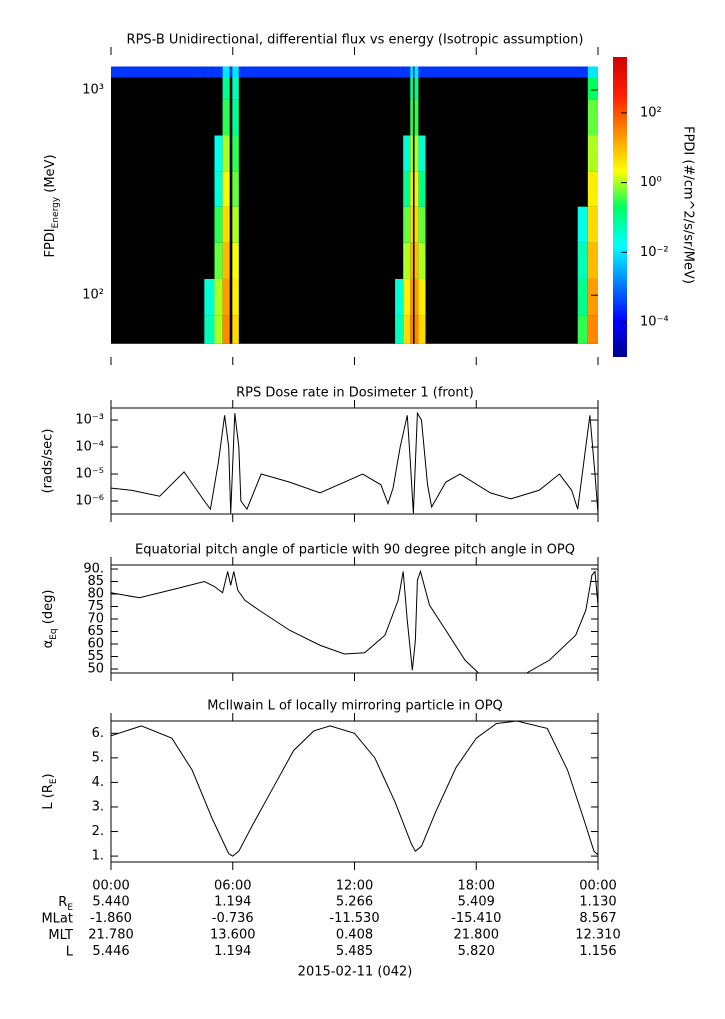 The height and width of the screenshot is (1019, 725). What do you see at coordinates (620, 207) in the screenshot?
I see `colorbar` at bounding box center [620, 207].